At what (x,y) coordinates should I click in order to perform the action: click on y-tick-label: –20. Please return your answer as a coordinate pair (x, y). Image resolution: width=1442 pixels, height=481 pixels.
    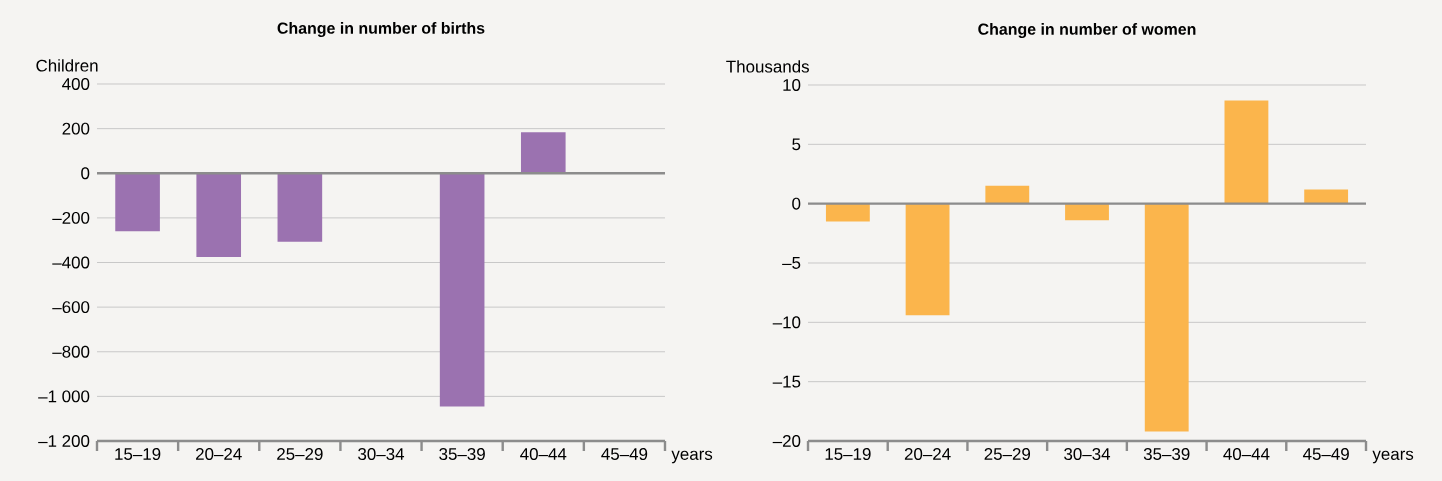
    Looking at the image, I should click on (786, 441).